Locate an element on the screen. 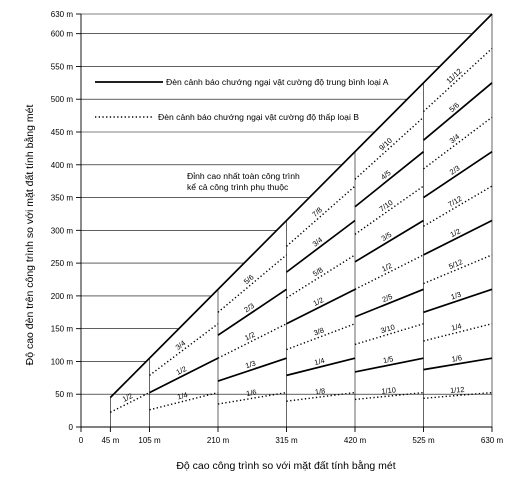  fraction-label: 5/12 is located at coordinates (455, 264).